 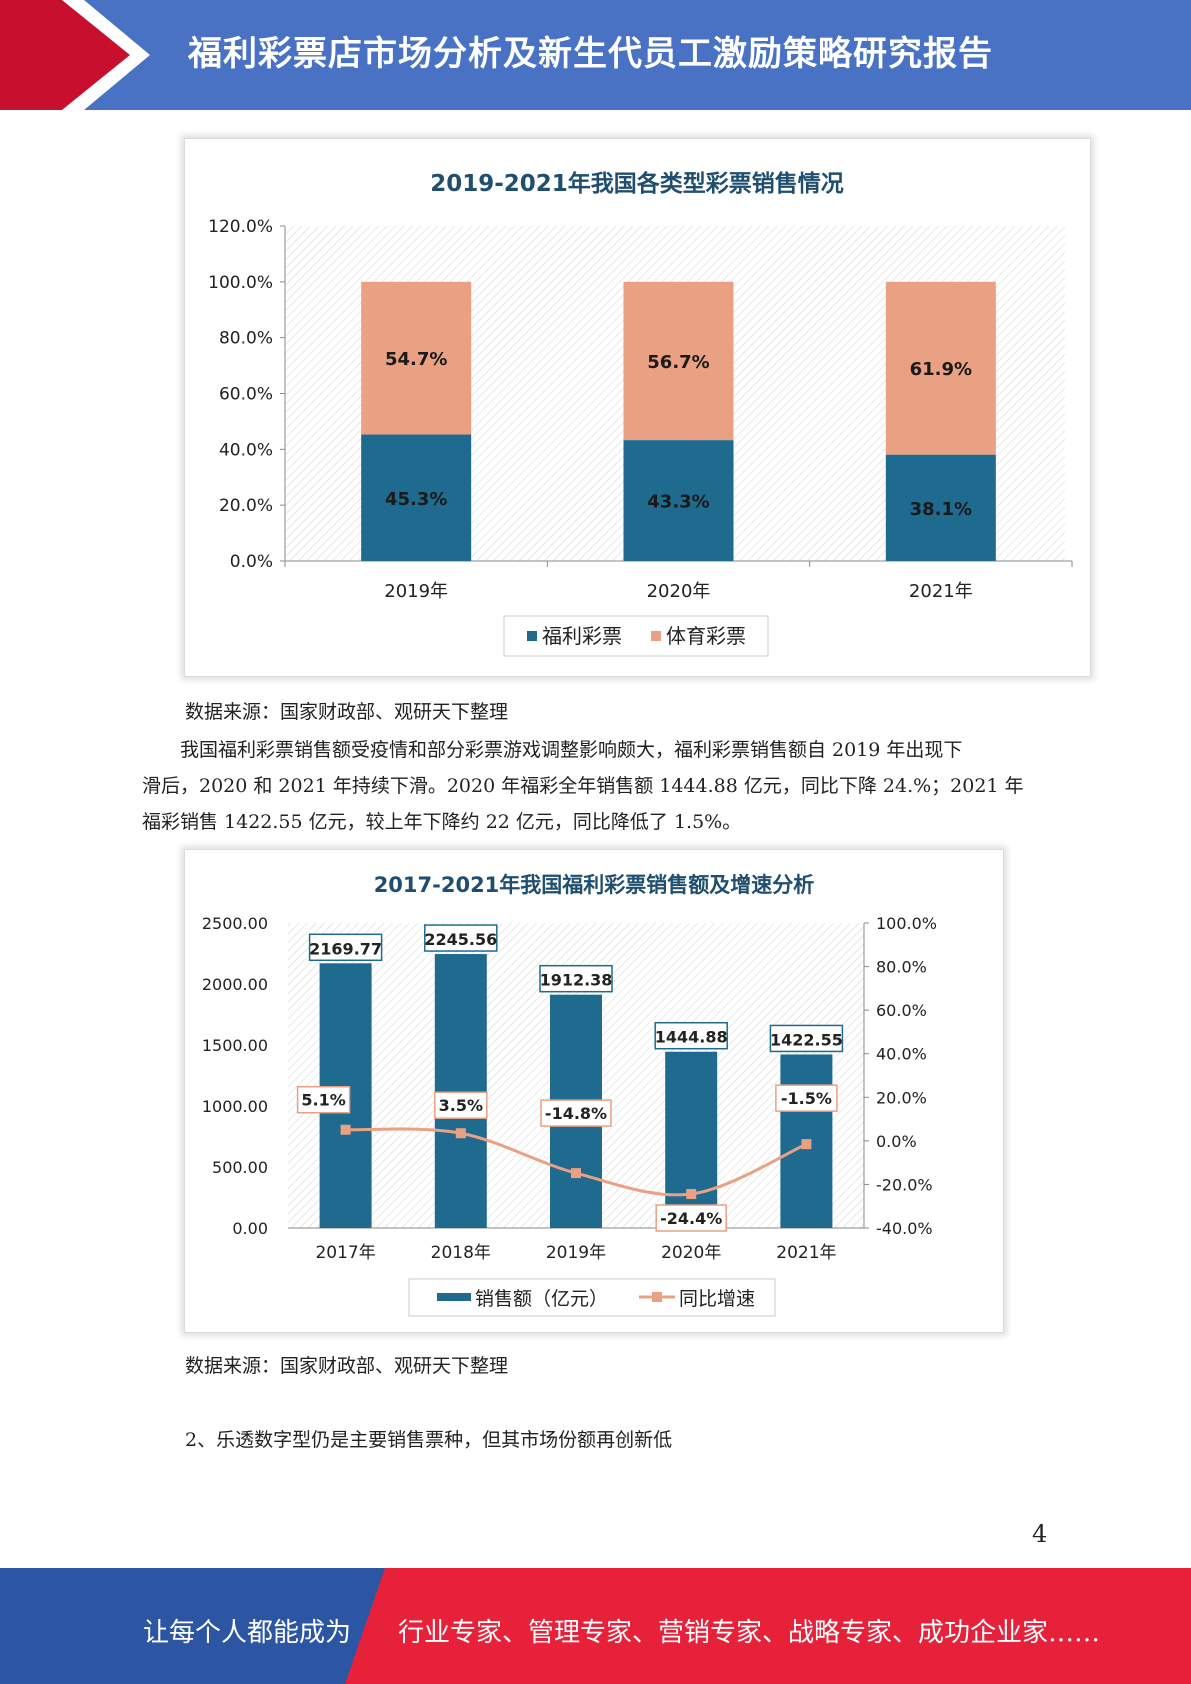 I want to click on x-tick-label: 2017年, so click(x=345, y=1253).